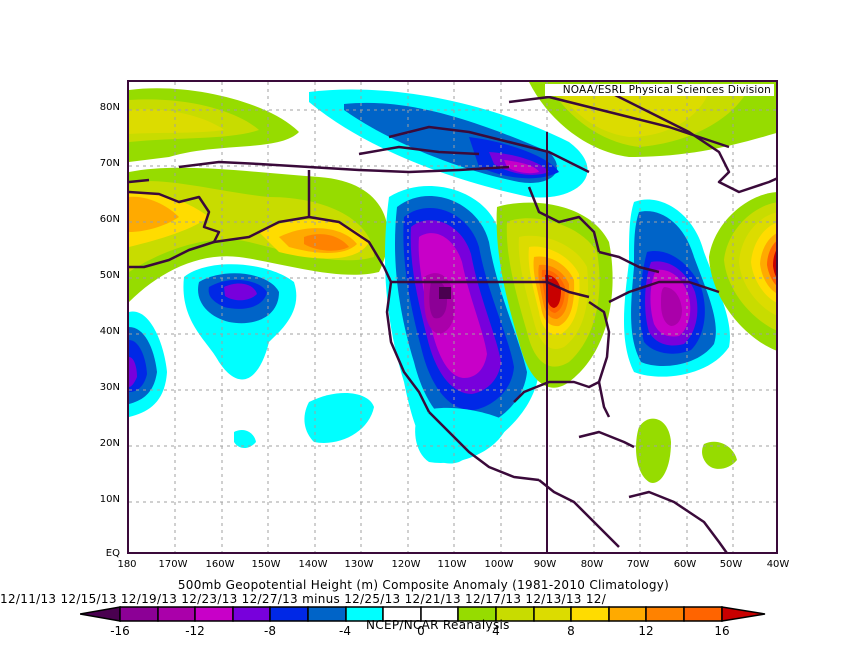 This screenshot has height=655, width=847. What do you see at coordinates (245, 439) in the screenshot?
I see `negative-anomaly-hawaii` at bounding box center [245, 439].